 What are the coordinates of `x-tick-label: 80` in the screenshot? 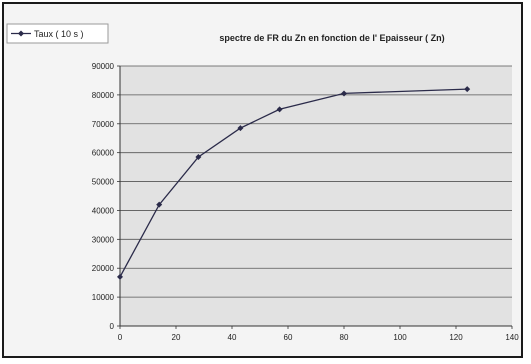 It's located at (344, 337).